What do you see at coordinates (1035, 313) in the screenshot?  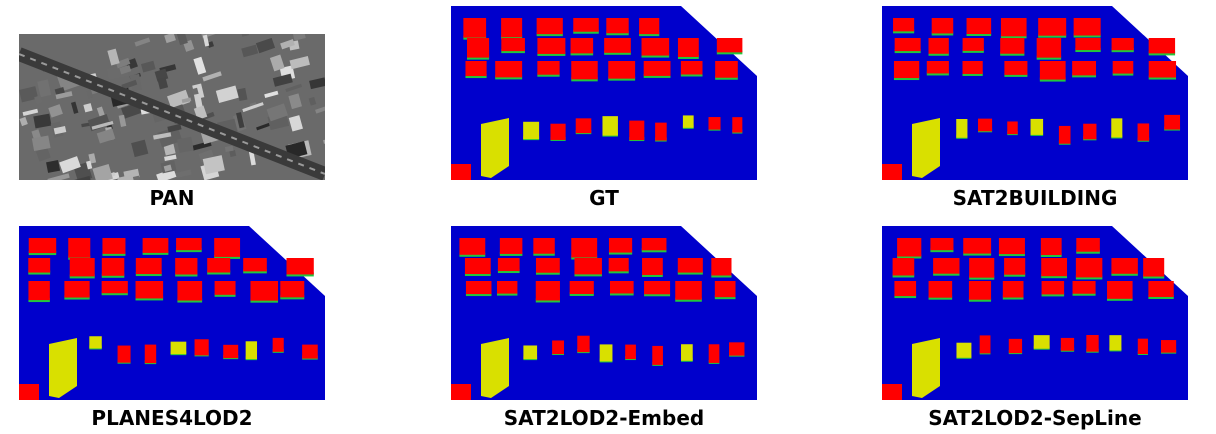 I see `sat2lod2-sepline-3d-render` at bounding box center [1035, 313].